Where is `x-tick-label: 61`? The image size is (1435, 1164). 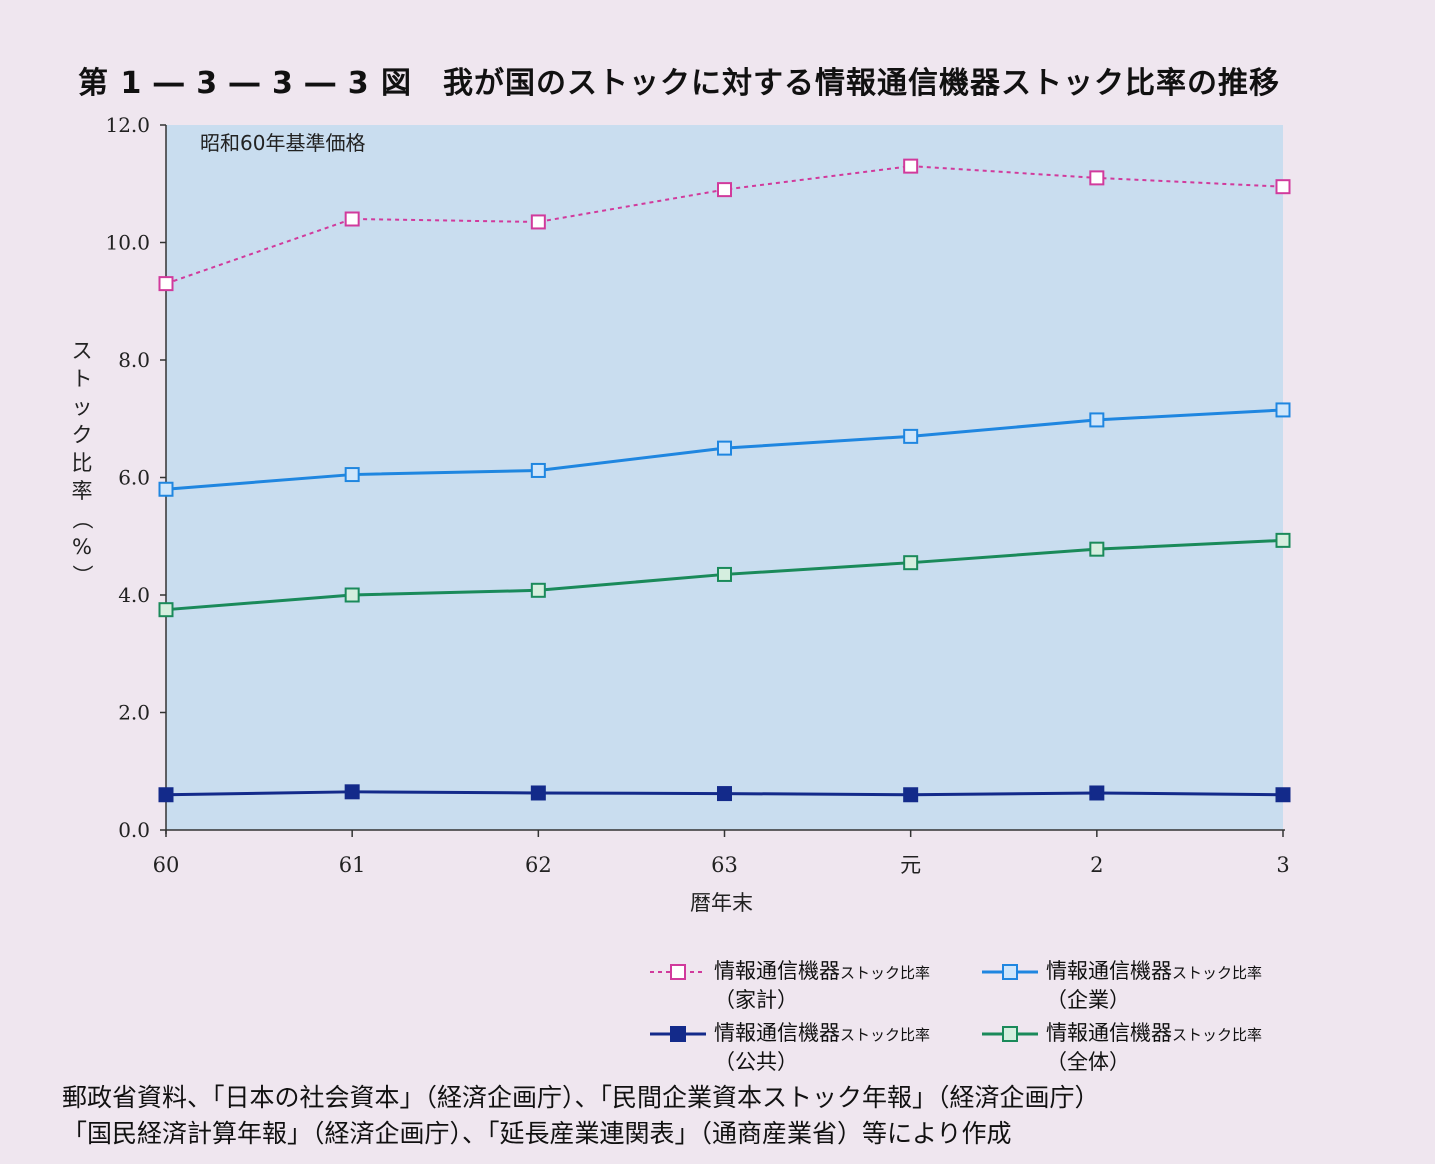
x-tick-label: 61 is located at coordinates (352, 865).